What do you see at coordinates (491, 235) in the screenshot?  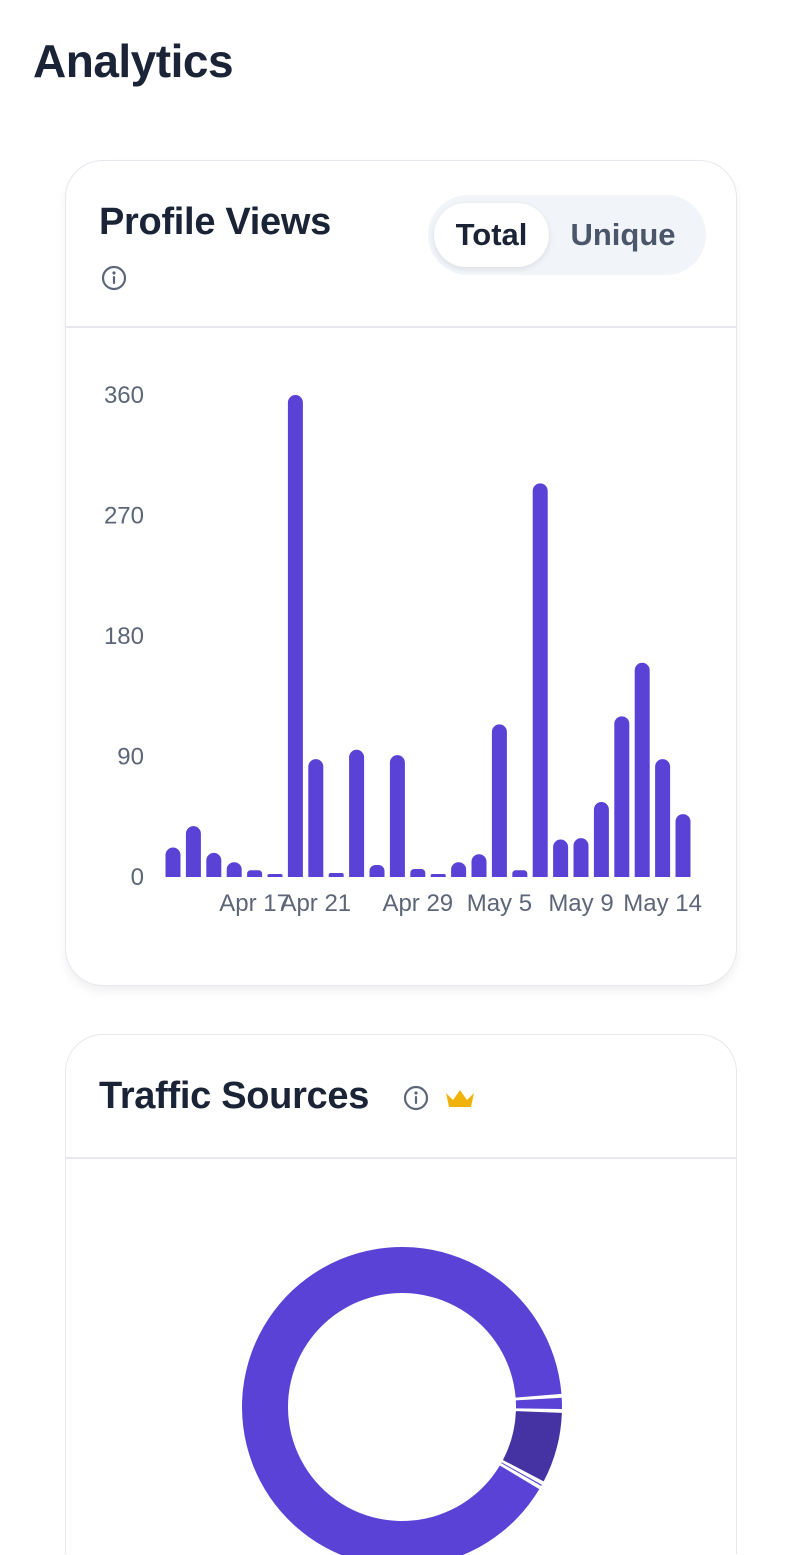 I see `toggle-total: Total` at bounding box center [491, 235].